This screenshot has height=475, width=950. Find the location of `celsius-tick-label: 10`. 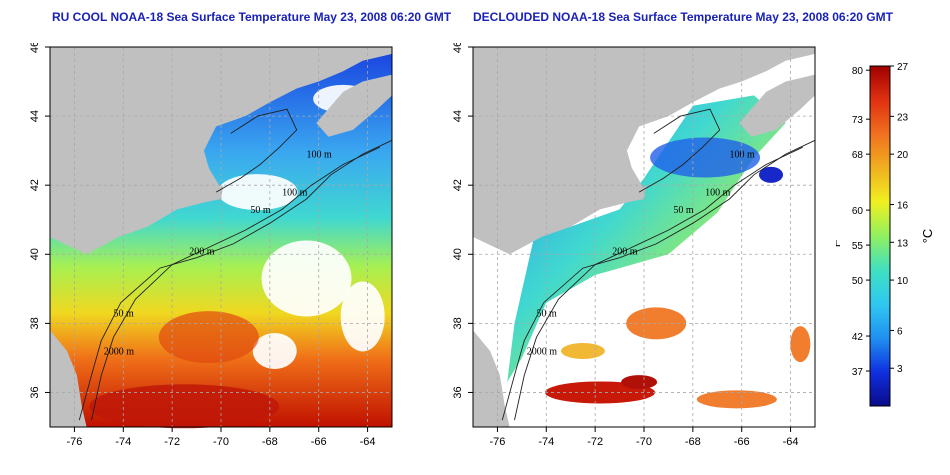

celsius-tick-label: 10 is located at coordinates (903, 281).